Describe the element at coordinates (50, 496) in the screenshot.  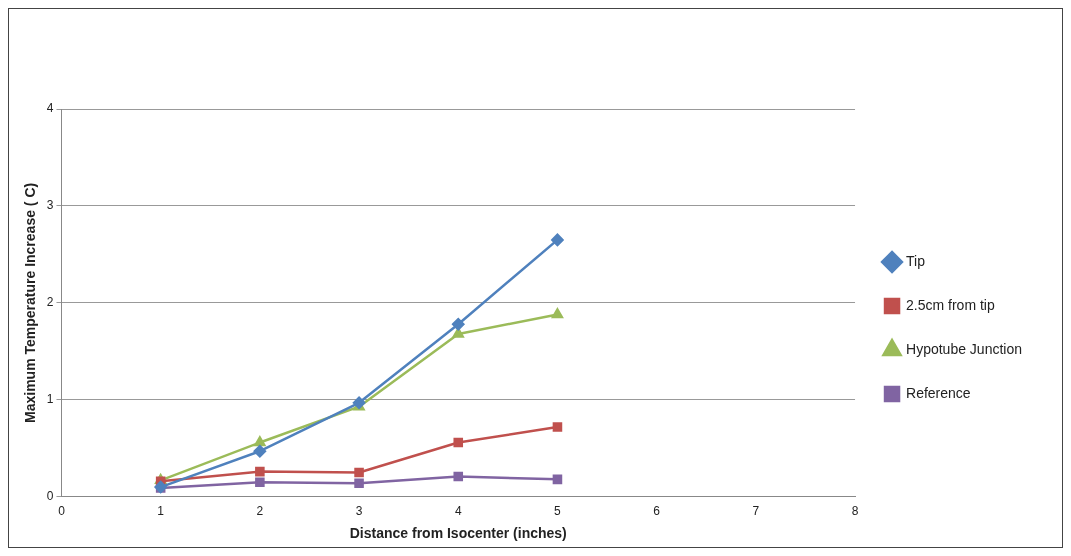
I see `y-tick-label: 0` at that location.